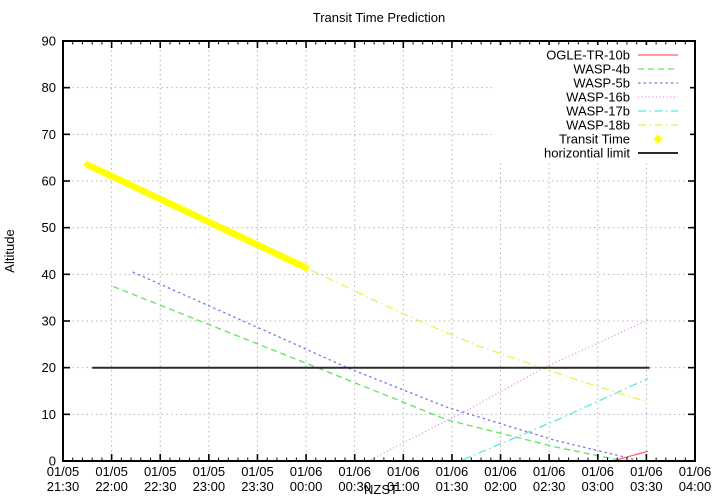 The image size is (720, 504). I want to click on legend-marker-Transit-Time, so click(658, 139).